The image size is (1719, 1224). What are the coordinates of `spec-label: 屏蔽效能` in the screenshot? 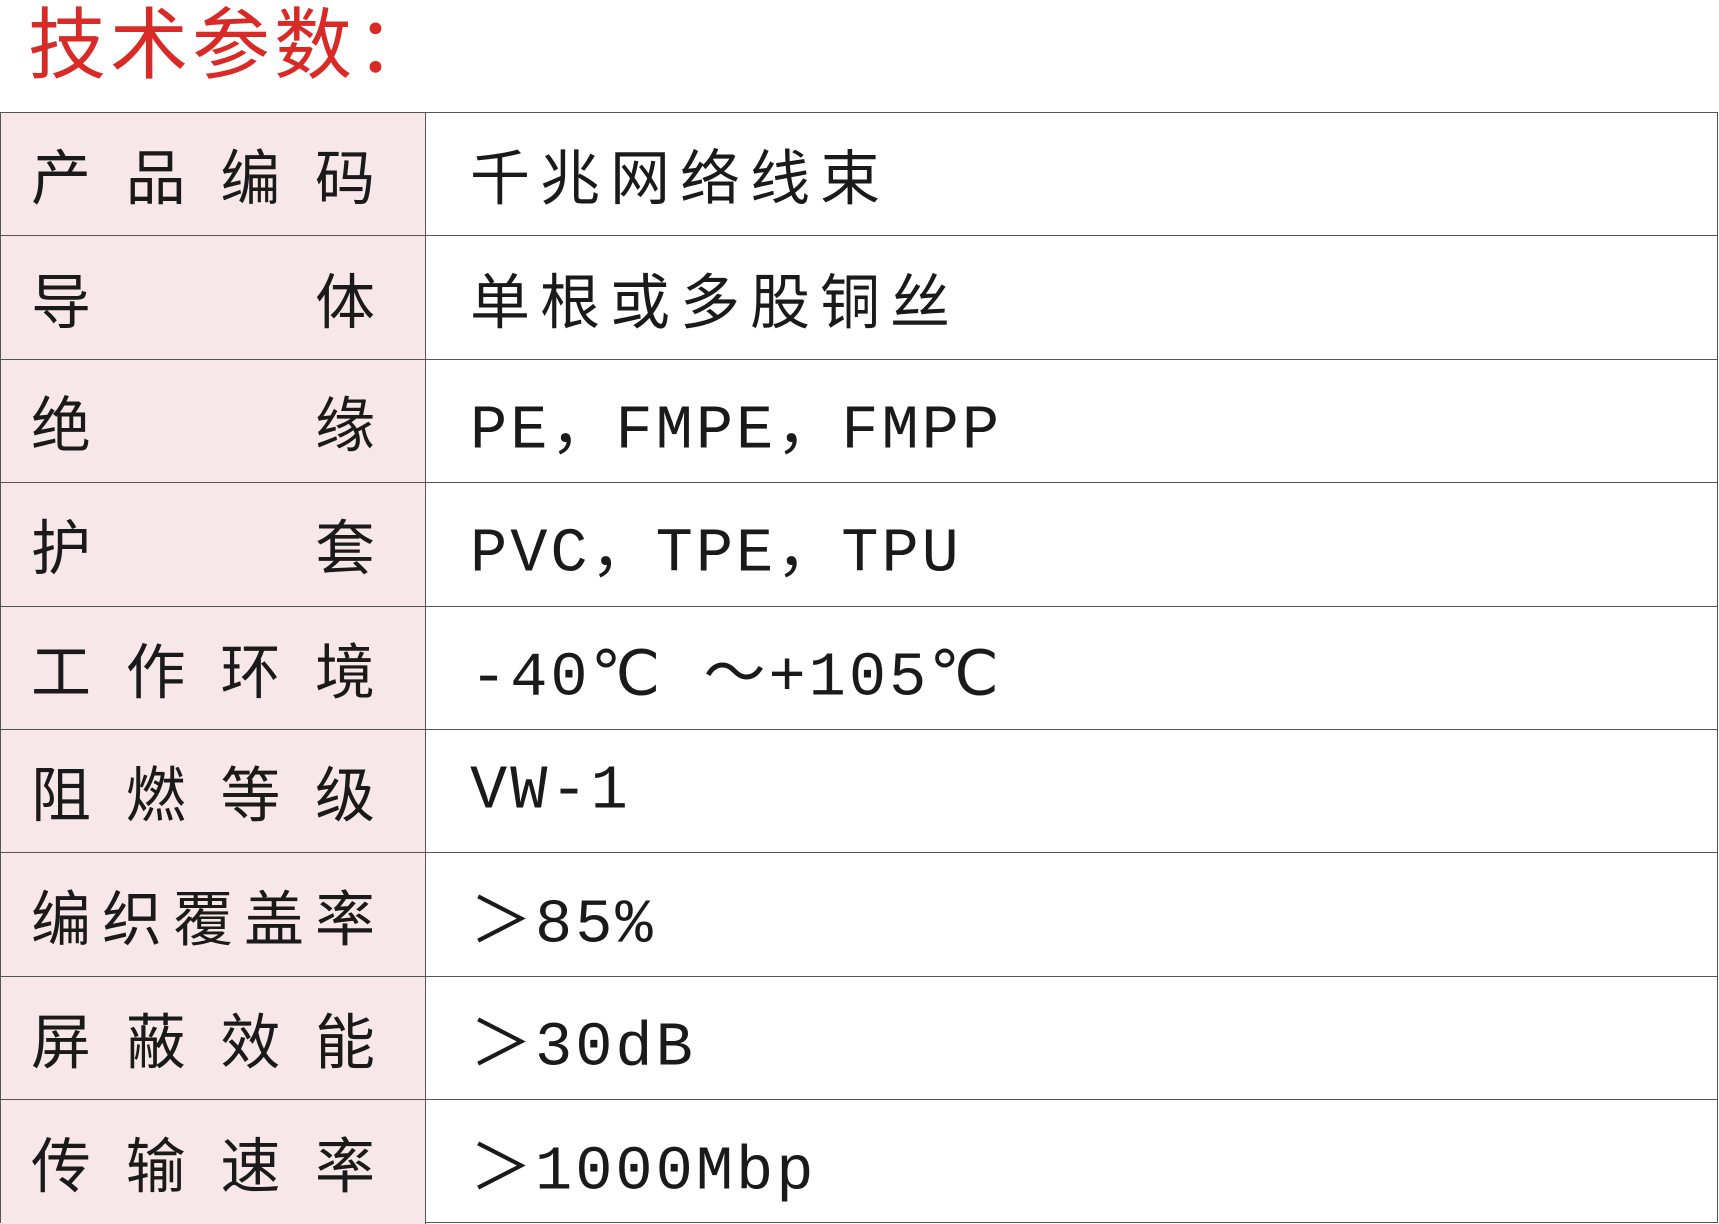 It's located at (203, 1043).